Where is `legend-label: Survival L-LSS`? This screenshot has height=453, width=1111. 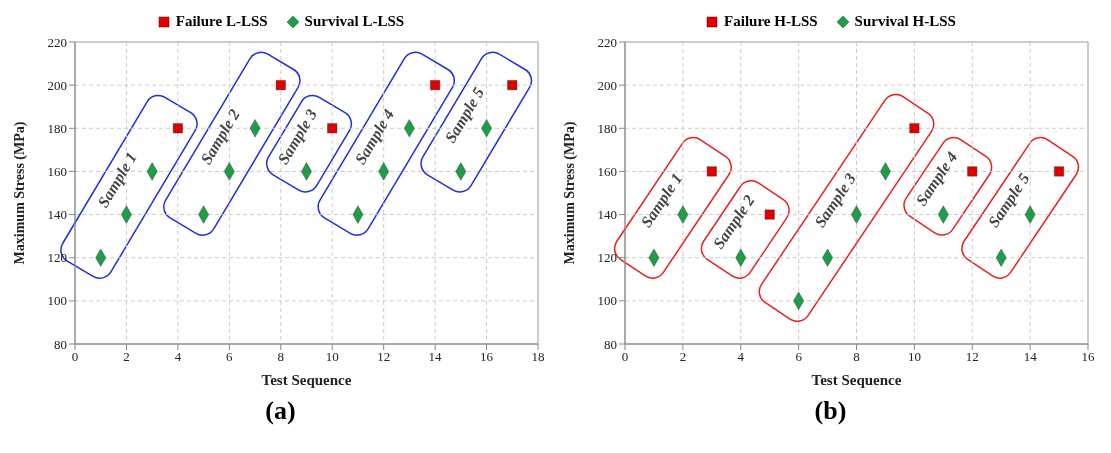 legend-label: Survival L-LSS is located at coordinates (354, 21).